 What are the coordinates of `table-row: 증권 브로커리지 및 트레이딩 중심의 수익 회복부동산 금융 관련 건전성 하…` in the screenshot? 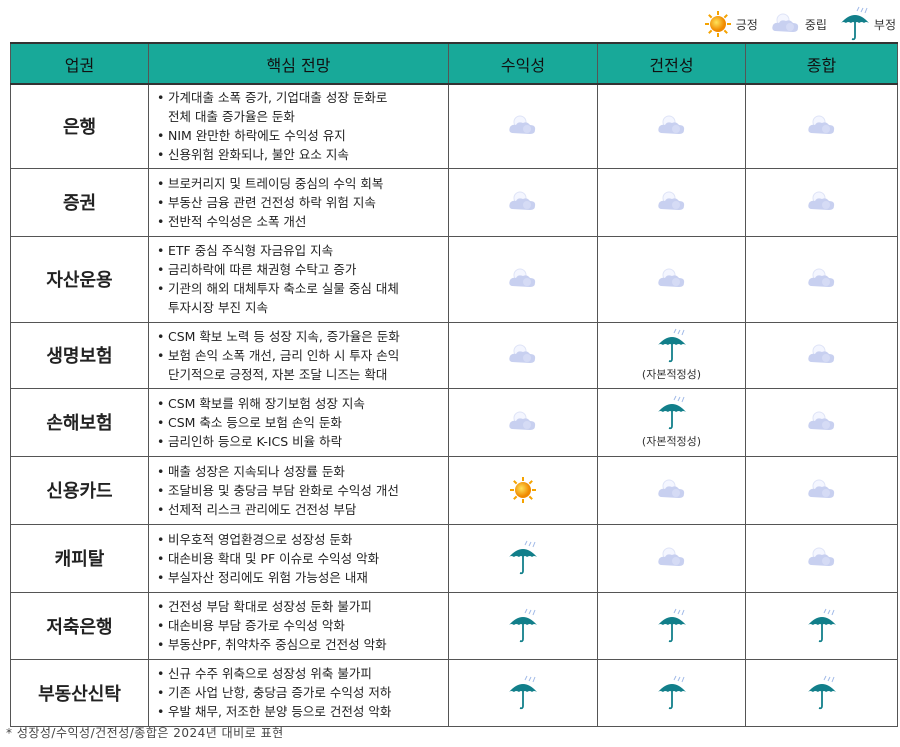 It's located at (454, 202).